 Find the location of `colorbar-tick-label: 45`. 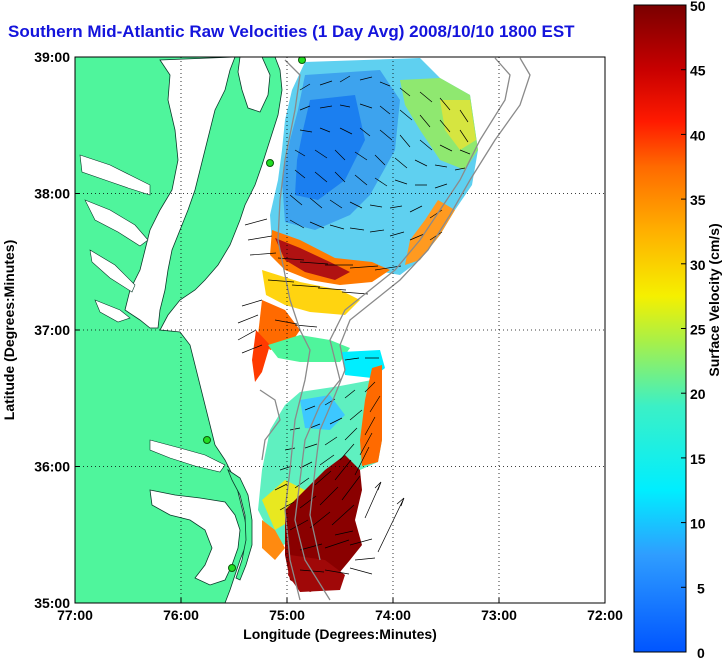

colorbar-tick-label: 45 is located at coordinates (698, 71).